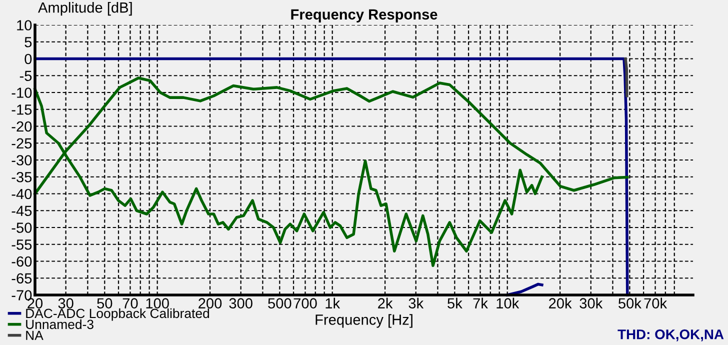  Describe the element at coordinates (22, 211) in the screenshot. I see `y-tick-label: -45` at that location.